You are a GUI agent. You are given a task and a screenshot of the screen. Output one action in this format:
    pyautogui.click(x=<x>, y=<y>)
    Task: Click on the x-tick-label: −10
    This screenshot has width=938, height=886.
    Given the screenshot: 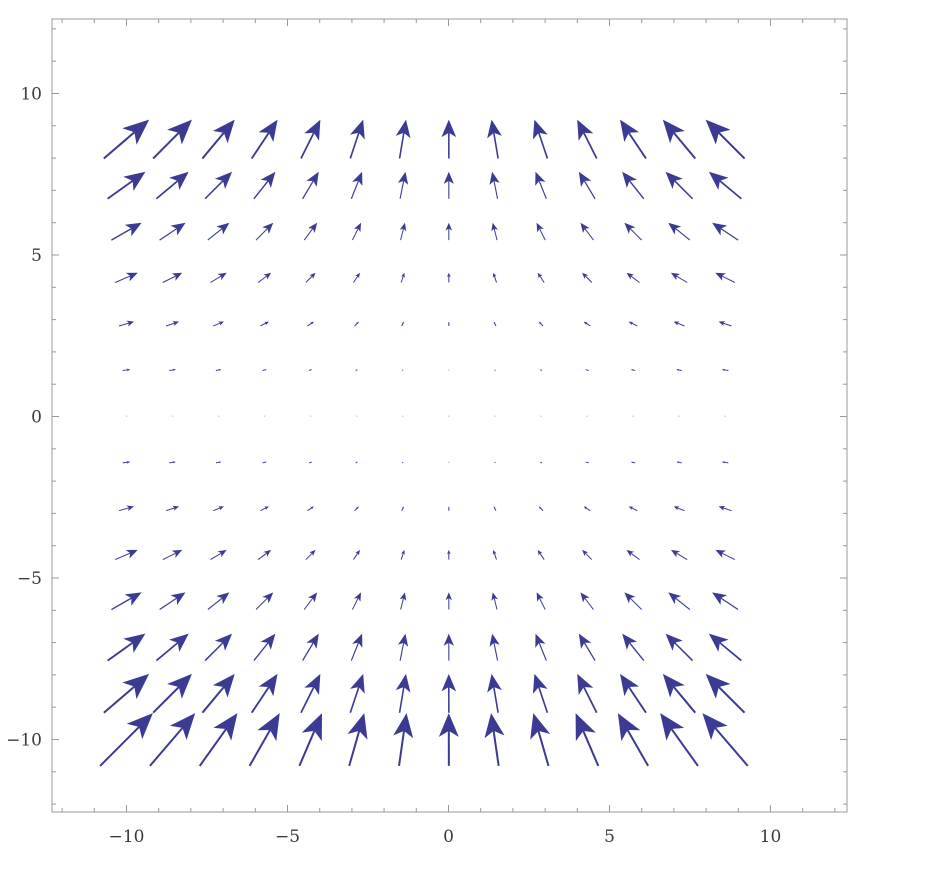 What is the action you would take?
    pyautogui.click(x=127, y=837)
    